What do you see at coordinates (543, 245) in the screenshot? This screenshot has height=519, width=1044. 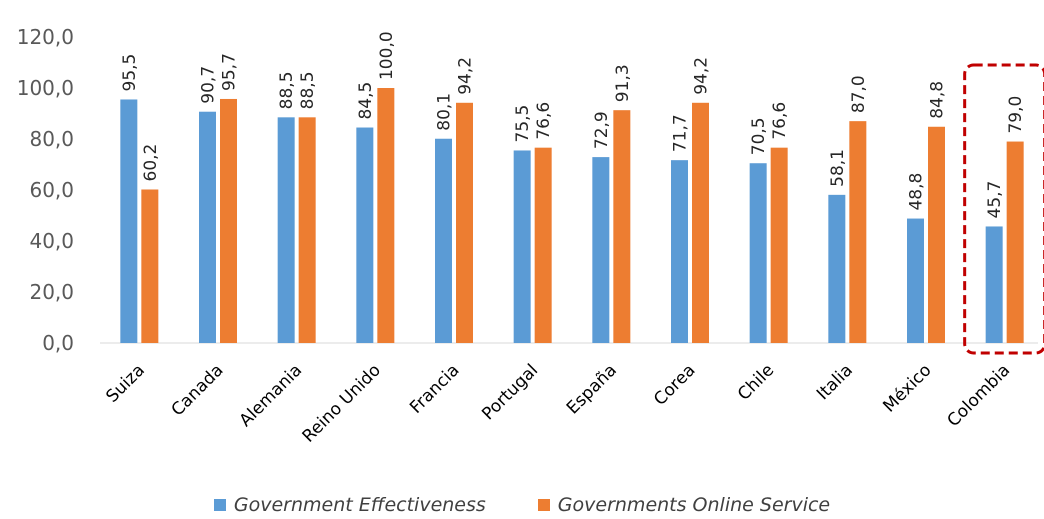 I see `bar-governments-online-service-portugal` at bounding box center [543, 245].